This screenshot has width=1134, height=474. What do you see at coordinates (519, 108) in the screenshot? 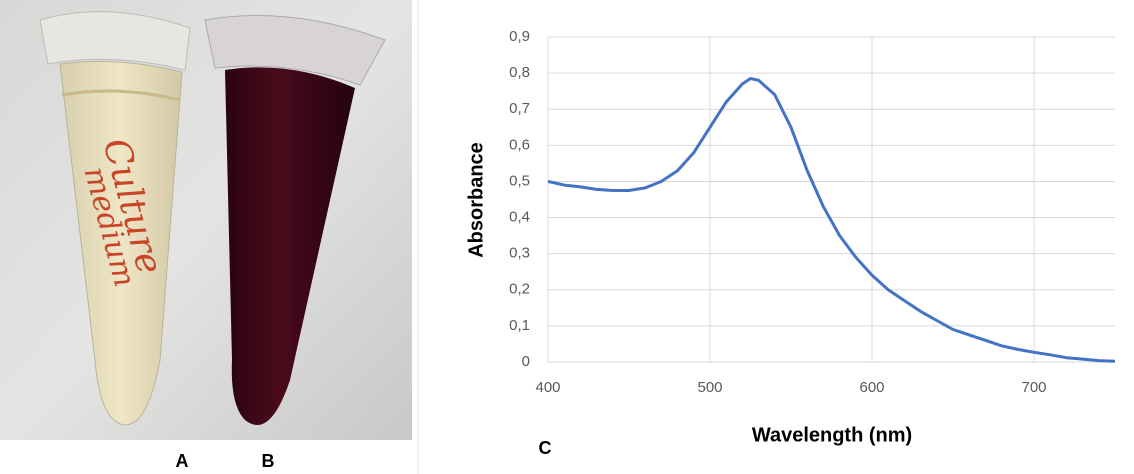
I see `y-tick-label: 0,7` at bounding box center [519, 108].